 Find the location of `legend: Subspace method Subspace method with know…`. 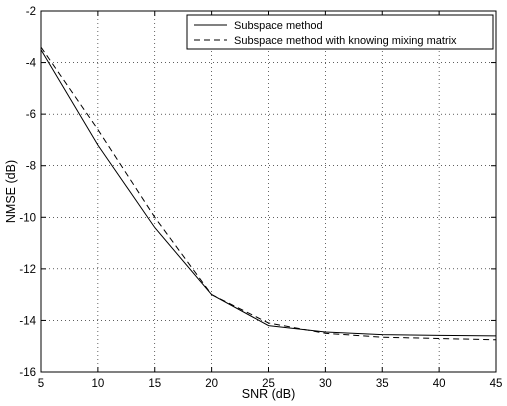

legend: Subspace method Subspace method with know… is located at coordinates (340, 32).